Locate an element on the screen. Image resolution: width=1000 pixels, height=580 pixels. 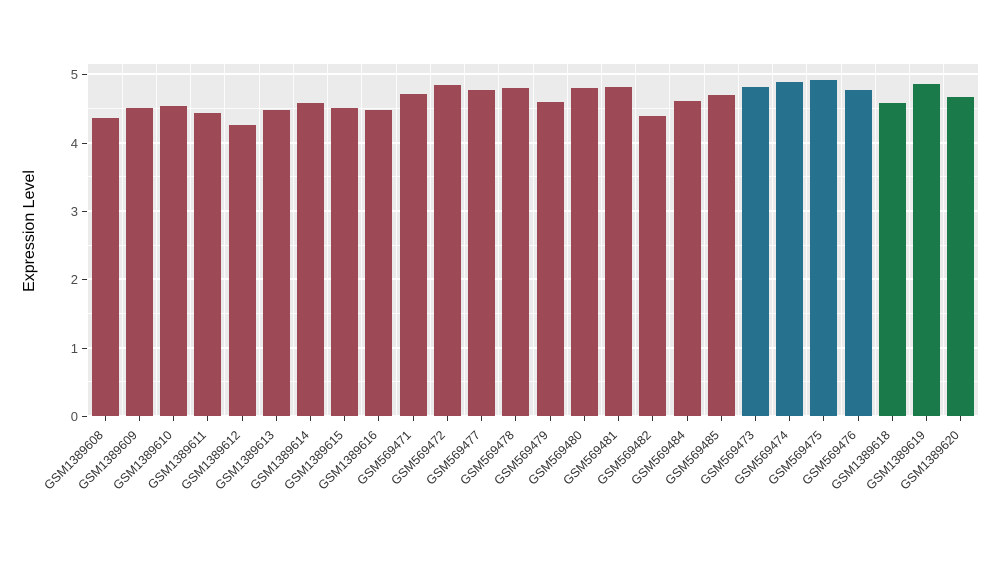
bar-GSM1389616 is located at coordinates (378, 263).